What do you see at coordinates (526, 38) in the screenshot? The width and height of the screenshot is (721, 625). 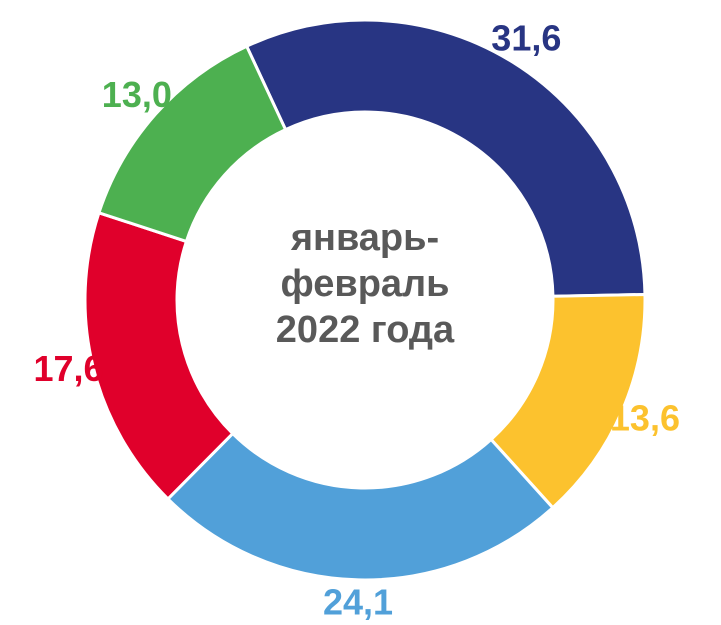 I see `data-label: 31,6` at bounding box center [526, 38].